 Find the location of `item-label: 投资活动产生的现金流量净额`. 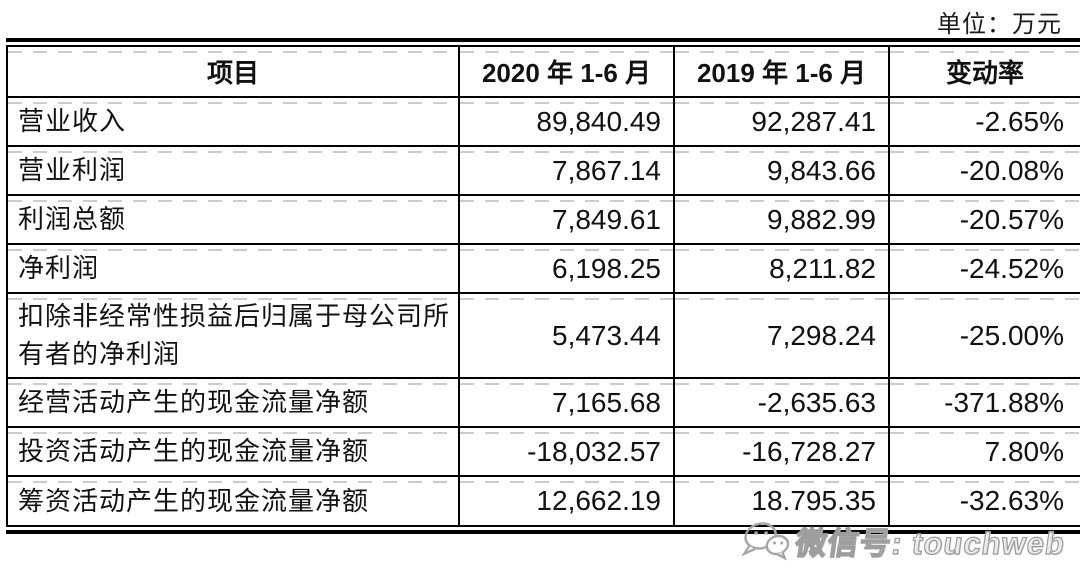

item-label: 投资活动产生的现金流量净额 is located at coordinates (233, 452).